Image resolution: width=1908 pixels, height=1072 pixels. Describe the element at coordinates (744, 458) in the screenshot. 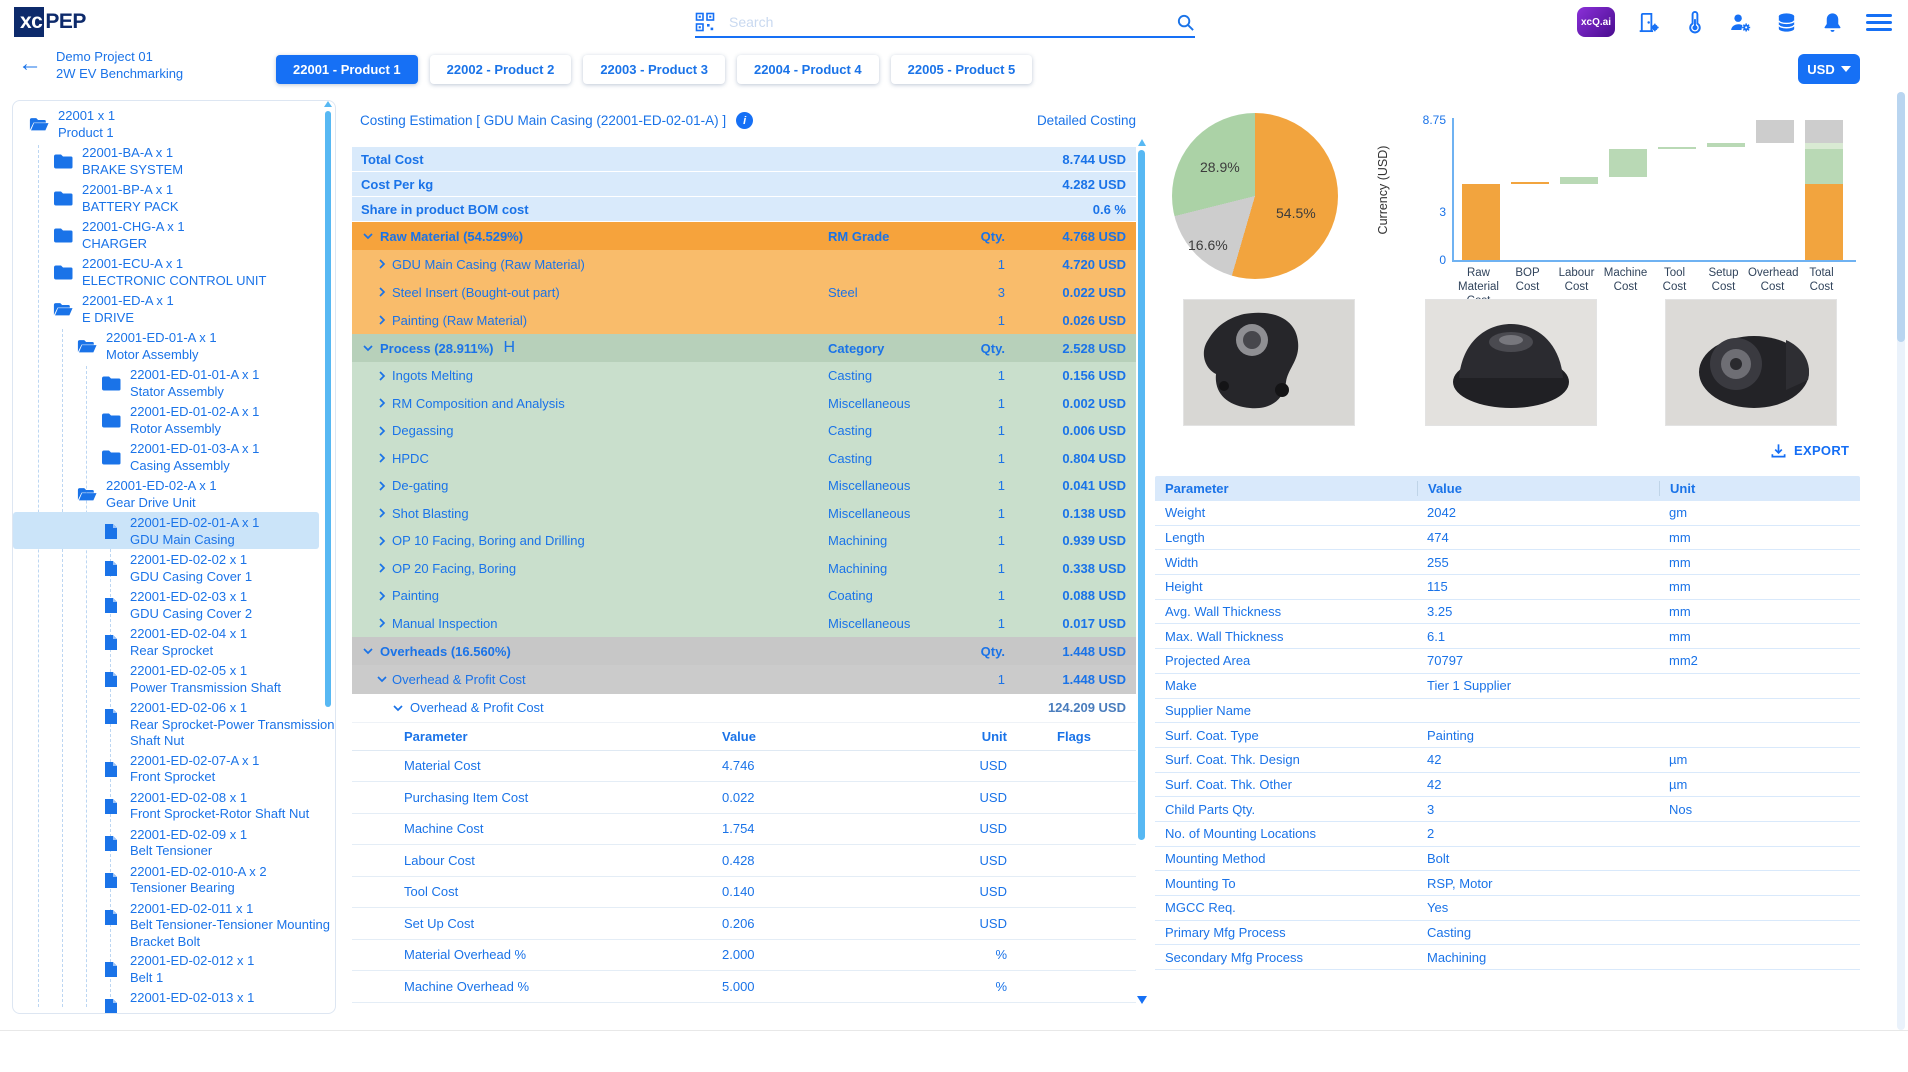

I see `costing-row: HPDC Casting 1 0.804 USD` at that location.